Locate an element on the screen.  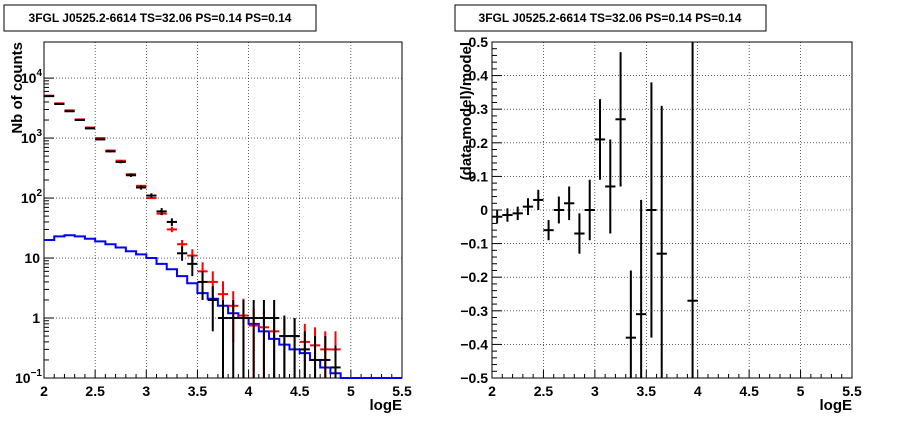
right-y-axis-label: (data-model)/model is located at coordinates (466, 111).